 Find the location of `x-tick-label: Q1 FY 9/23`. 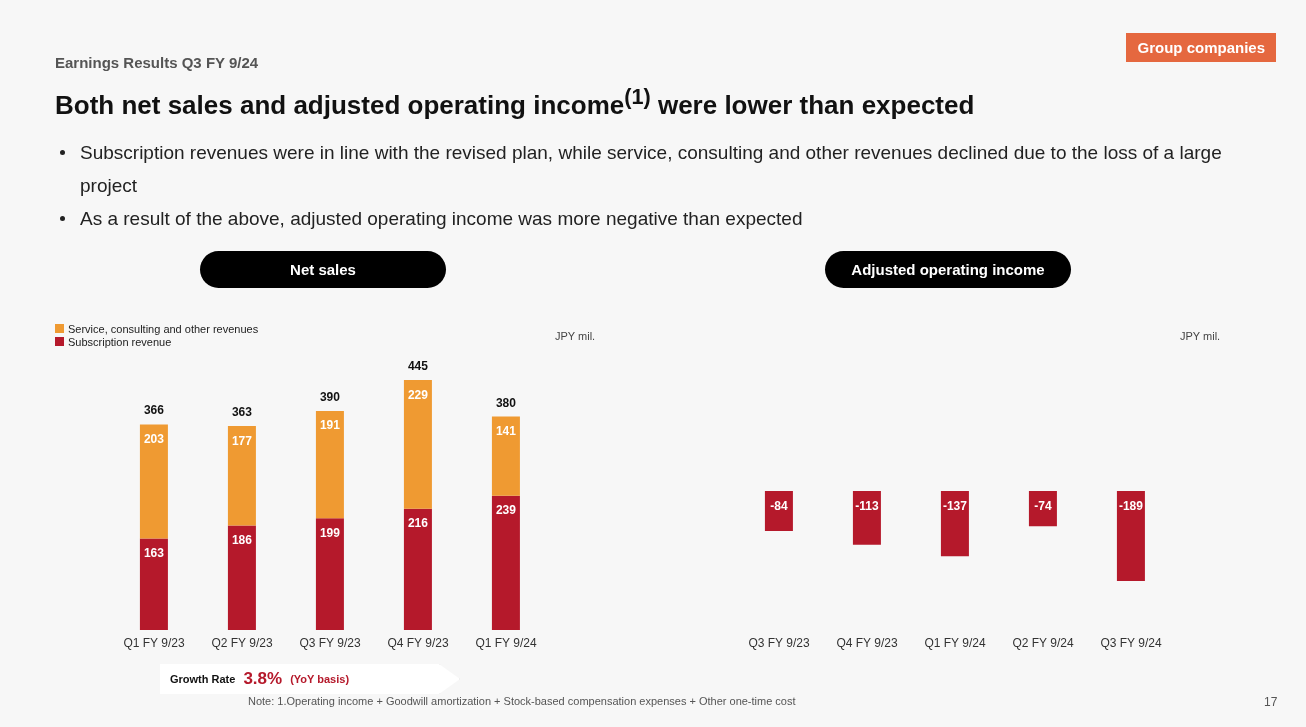

x-tick-label: Q1 FY 9/23 is located at coordinates (154, 642).